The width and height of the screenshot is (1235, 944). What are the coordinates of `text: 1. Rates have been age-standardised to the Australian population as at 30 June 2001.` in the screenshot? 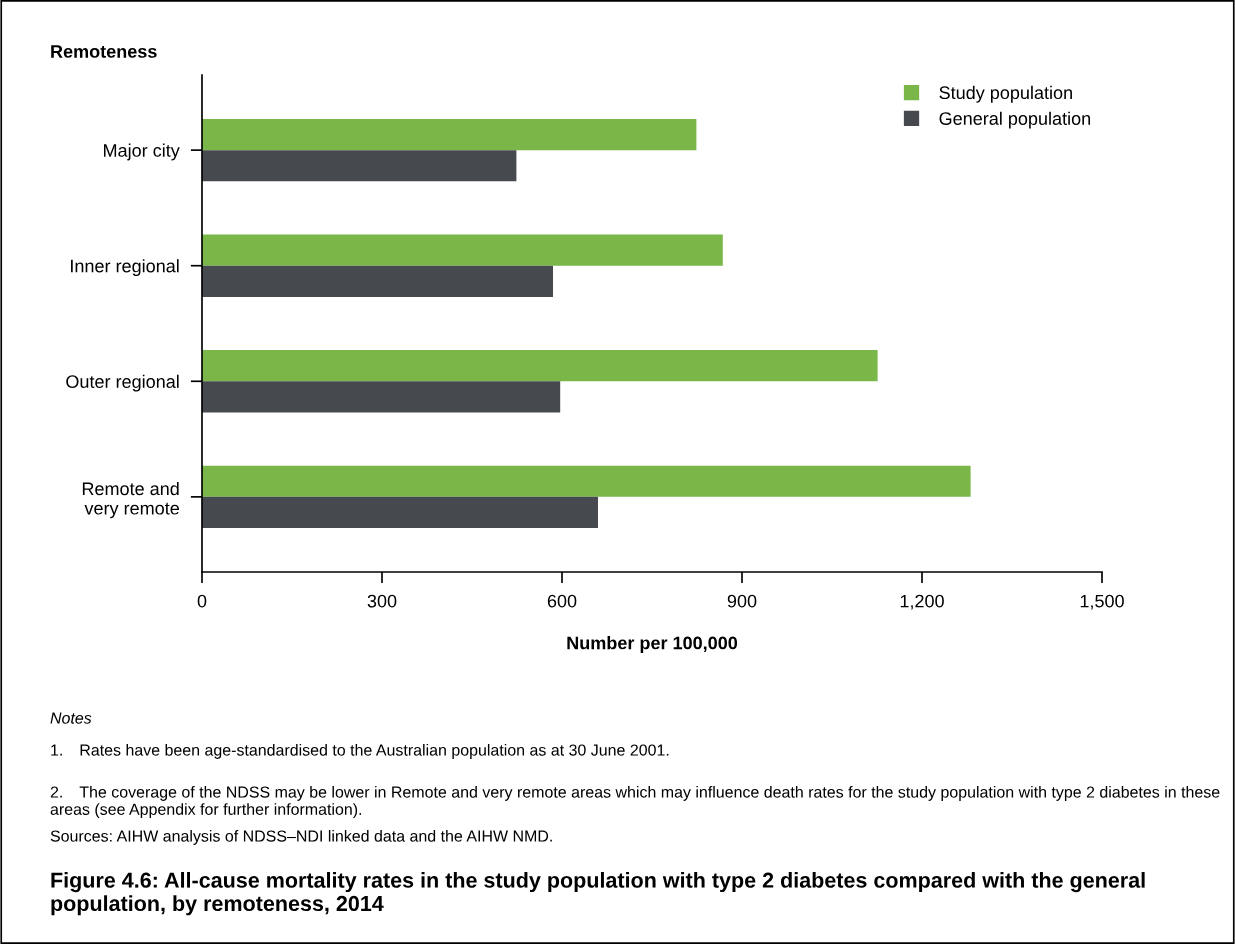 It's located at (360, 751).